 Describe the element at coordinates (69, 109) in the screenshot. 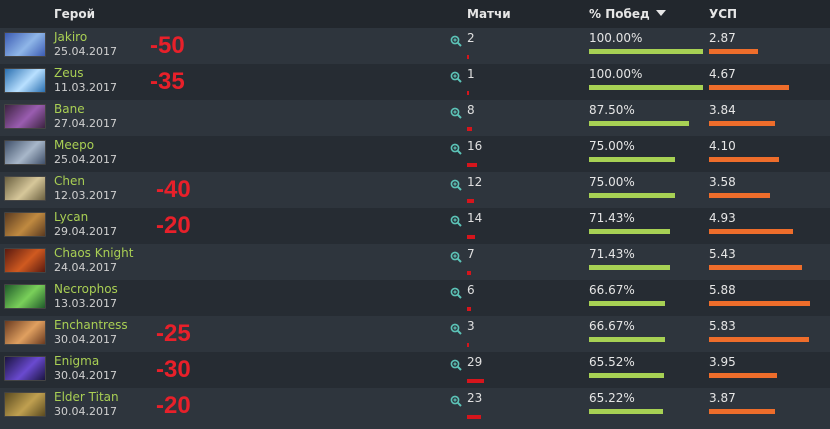

I see `hero-name-link: Bane` at that location.